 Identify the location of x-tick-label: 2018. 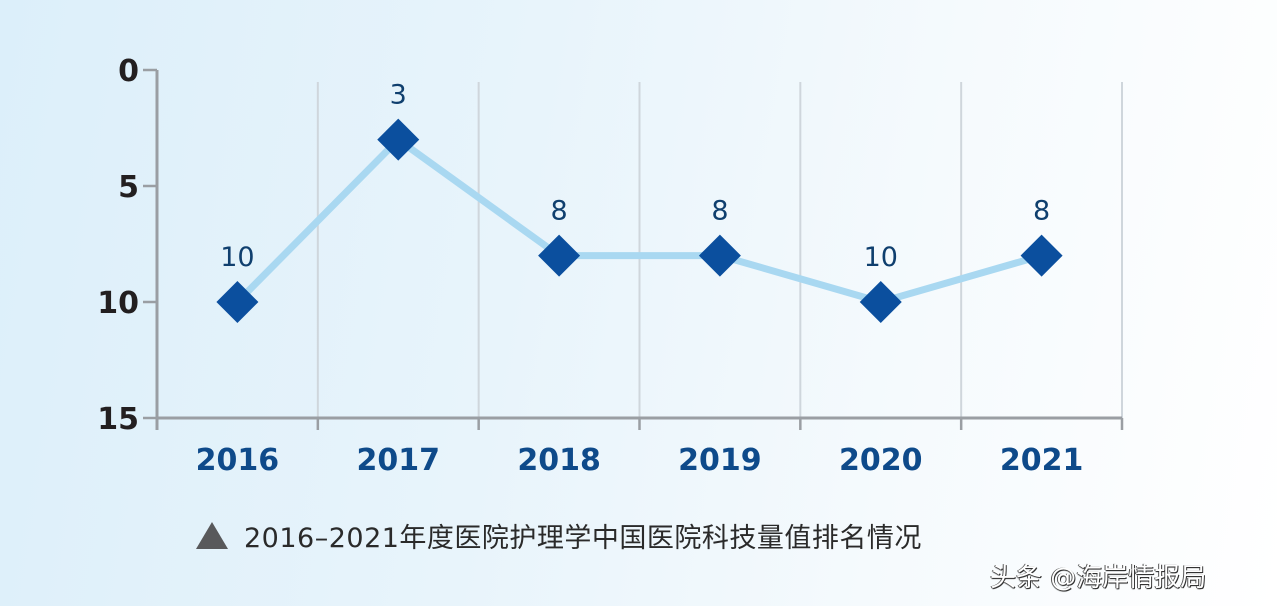
(559, 460).